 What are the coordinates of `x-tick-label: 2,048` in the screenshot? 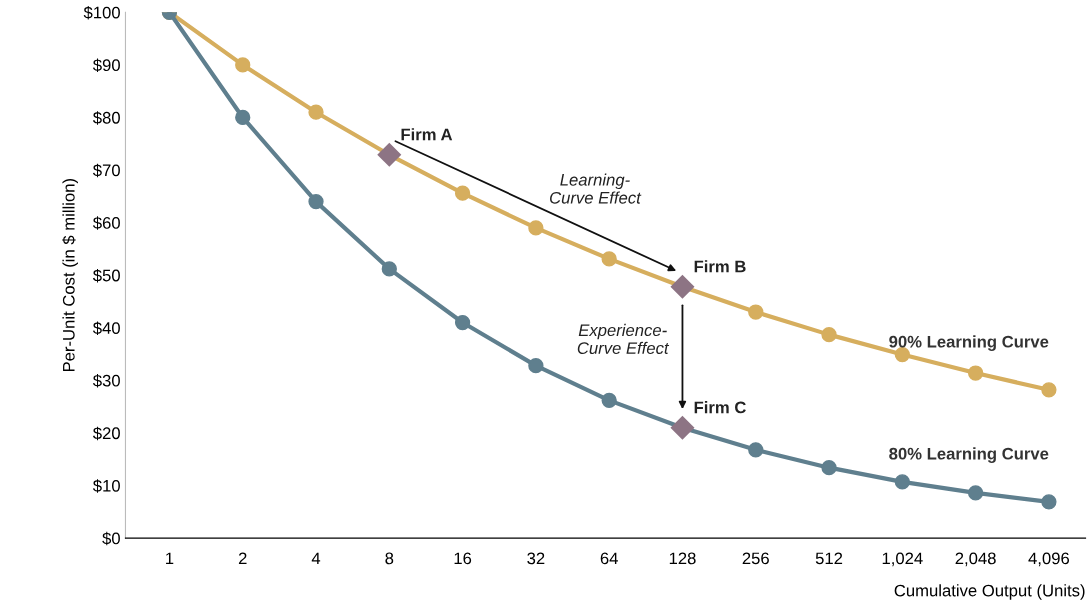 It's located at (975, 559).